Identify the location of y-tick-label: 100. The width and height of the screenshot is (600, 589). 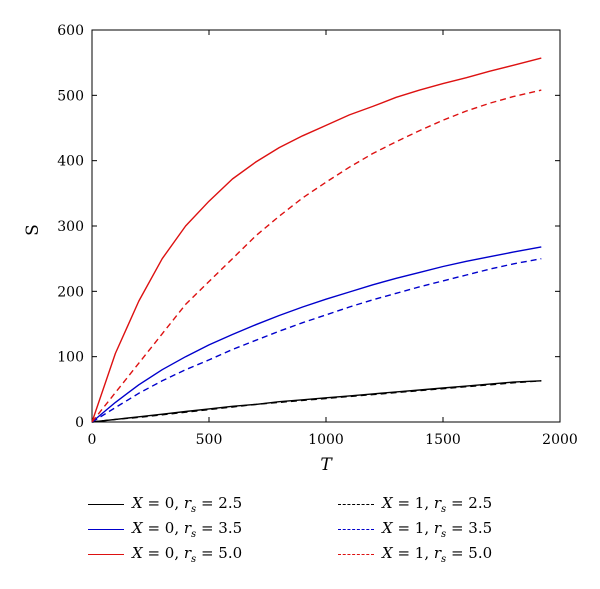
(70, 358).